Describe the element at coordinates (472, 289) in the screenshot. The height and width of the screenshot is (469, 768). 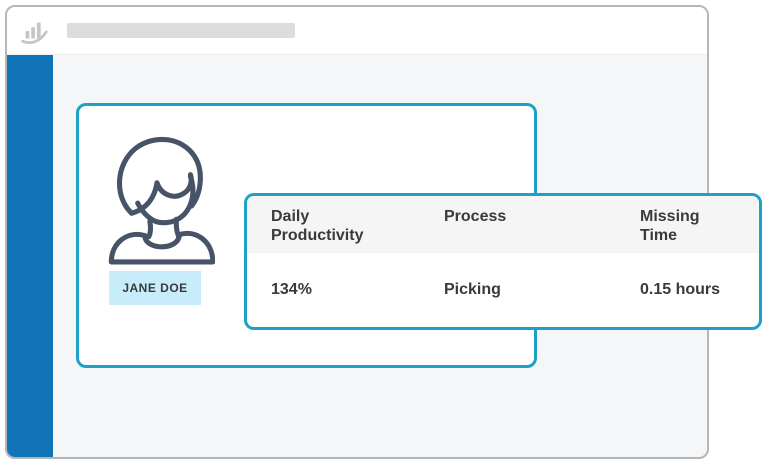
I see `cell-process: Picking` at that location.